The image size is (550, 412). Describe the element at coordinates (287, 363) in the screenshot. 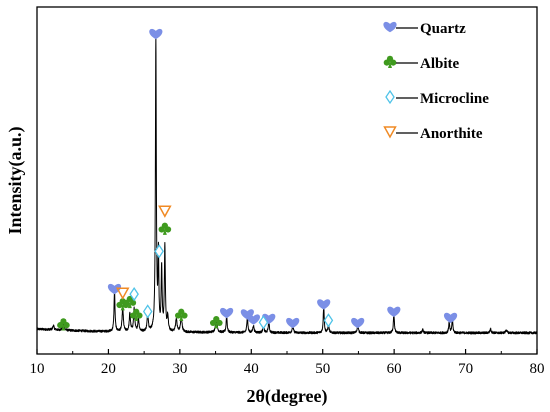

I see `x-axis-ticks: 10 20 30 40 50 60 70 80` at that location.